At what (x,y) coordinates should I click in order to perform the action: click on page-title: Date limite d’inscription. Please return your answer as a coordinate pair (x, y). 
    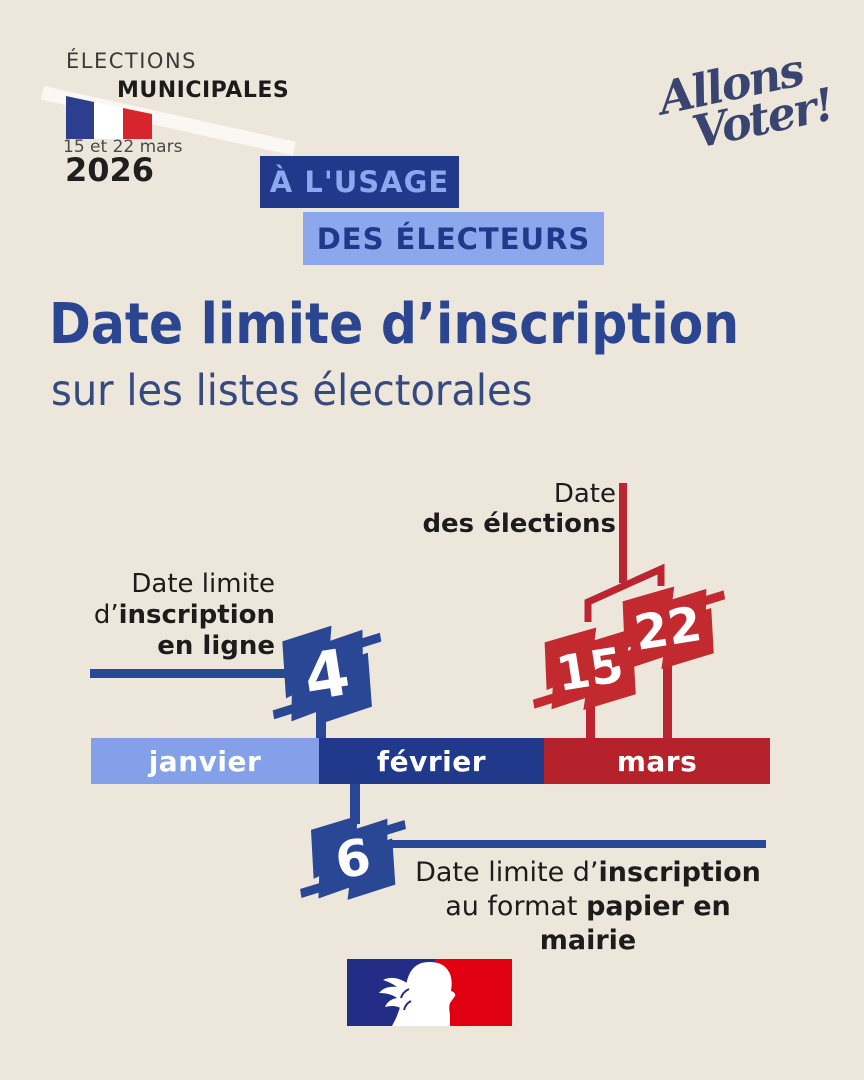
    Looking at the image, I should click on (394, 324).